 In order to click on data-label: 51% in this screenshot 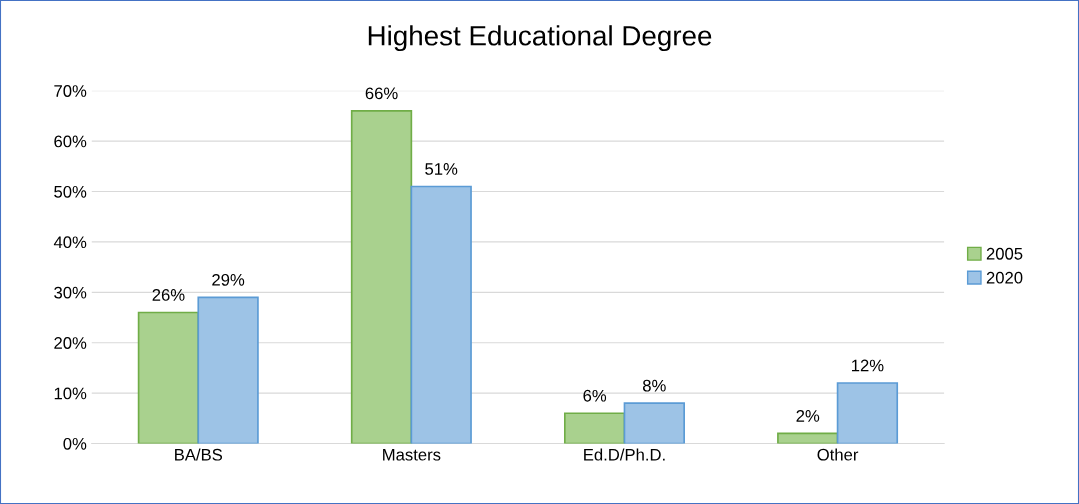, I will do `click(441, 169)`.